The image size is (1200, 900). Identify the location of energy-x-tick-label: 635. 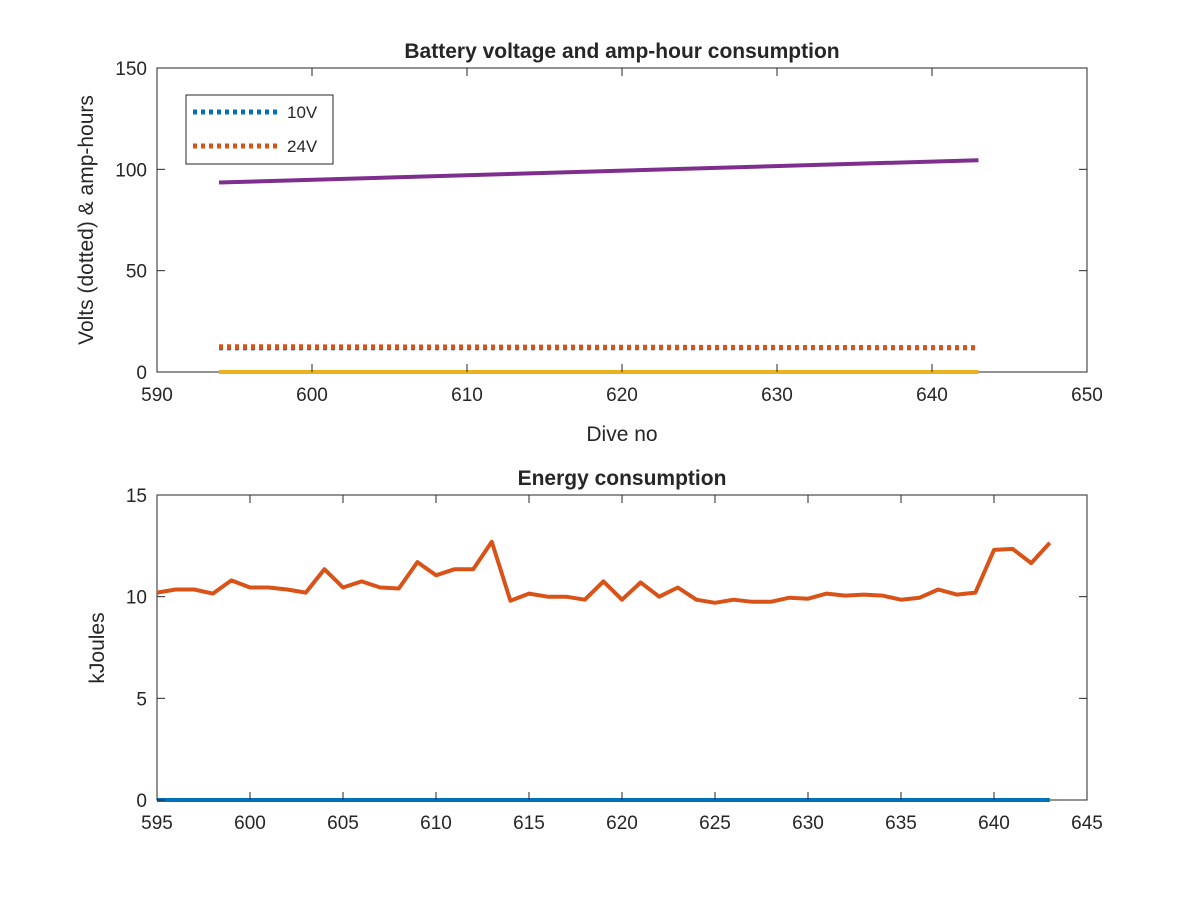
(901, 823).